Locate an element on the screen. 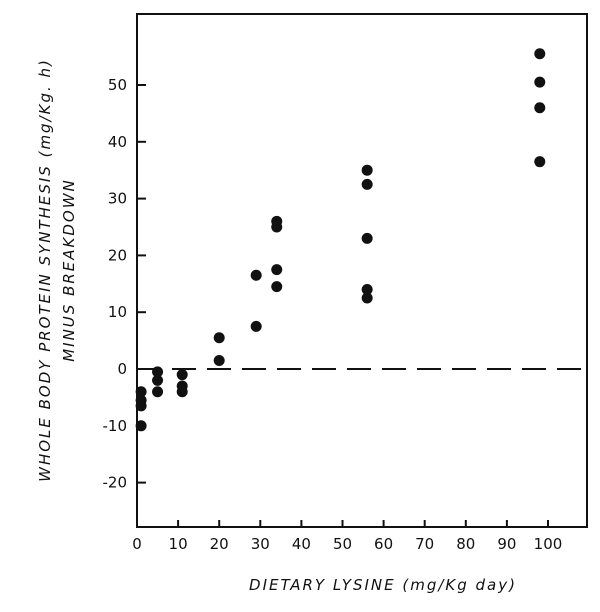 The width and height of the screenshot is (600, 612). x-tick-label: 40 is located at coordinates (301, 544).